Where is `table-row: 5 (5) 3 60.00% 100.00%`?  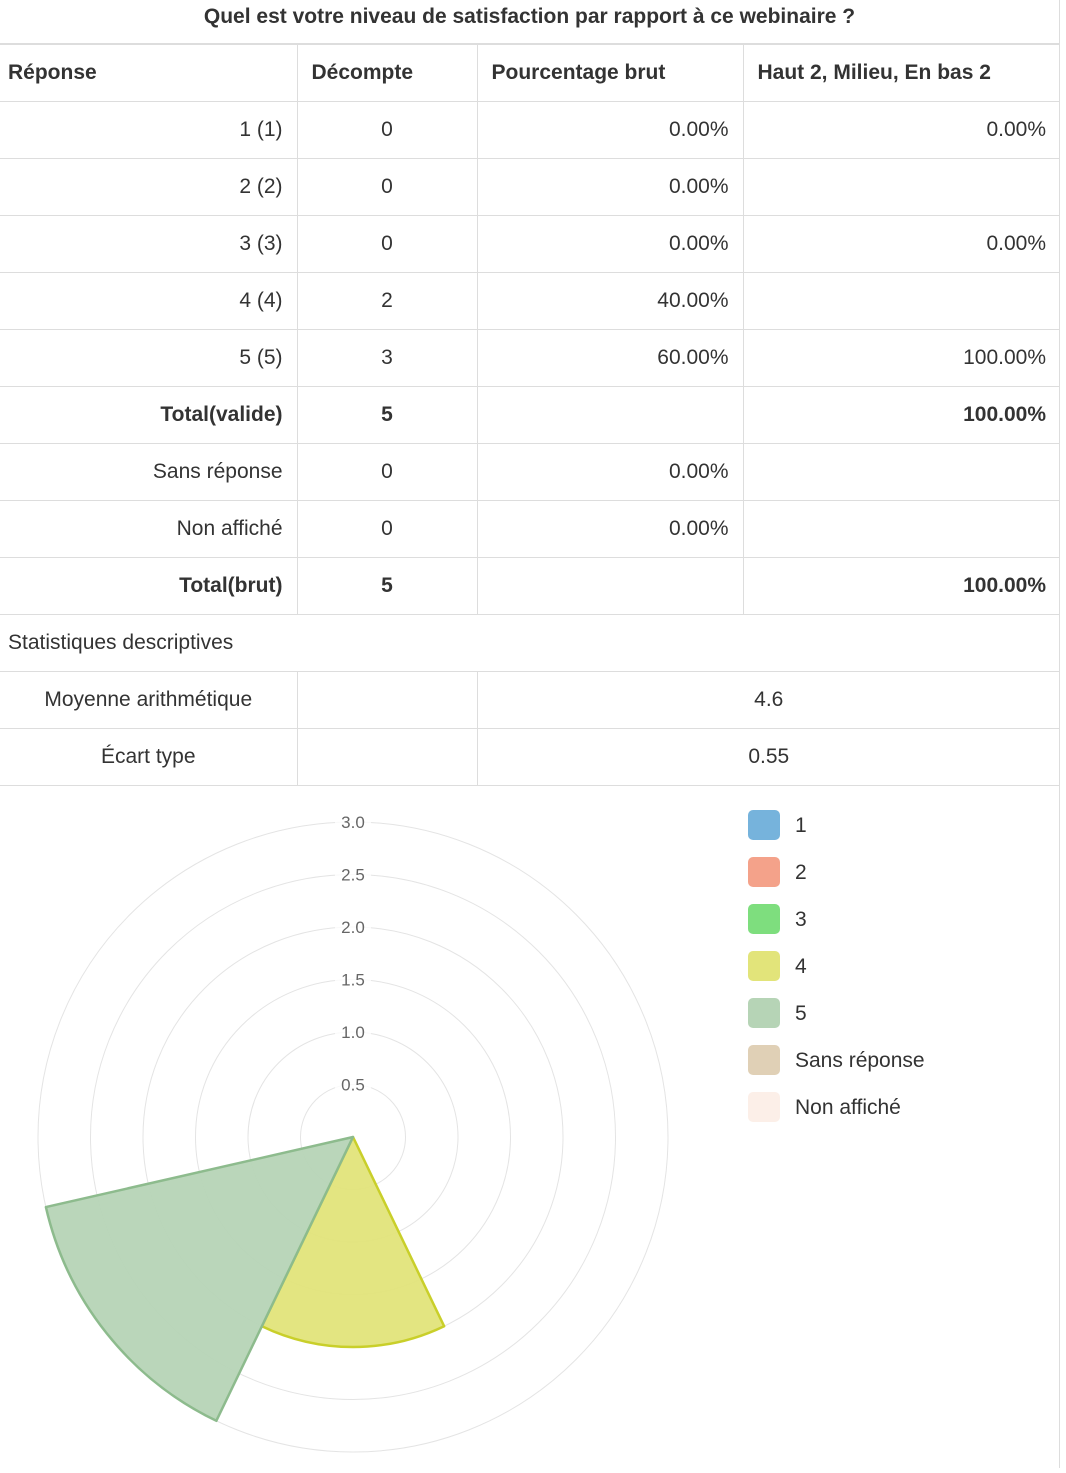
table-row: 5 (5) 3 60.00% 100.00% is located at coordinates (530, 358).